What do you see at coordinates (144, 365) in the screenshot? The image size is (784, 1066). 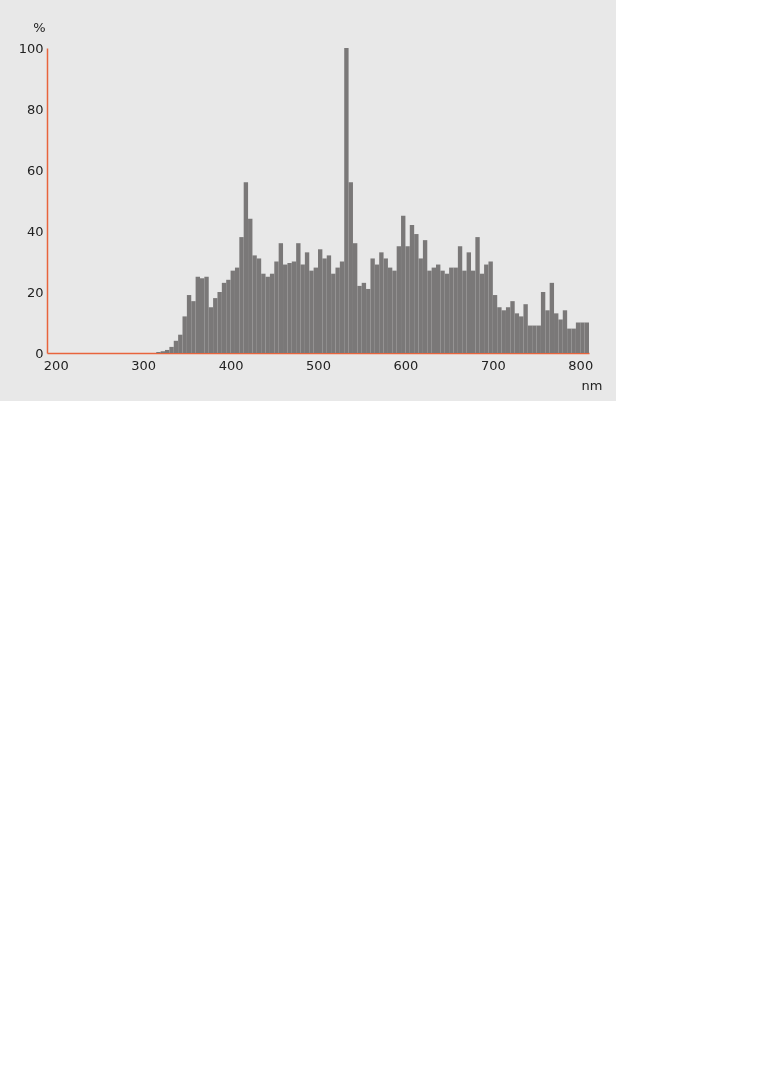 I see `x-tick-label: 300` at bounding box center [144, 365].